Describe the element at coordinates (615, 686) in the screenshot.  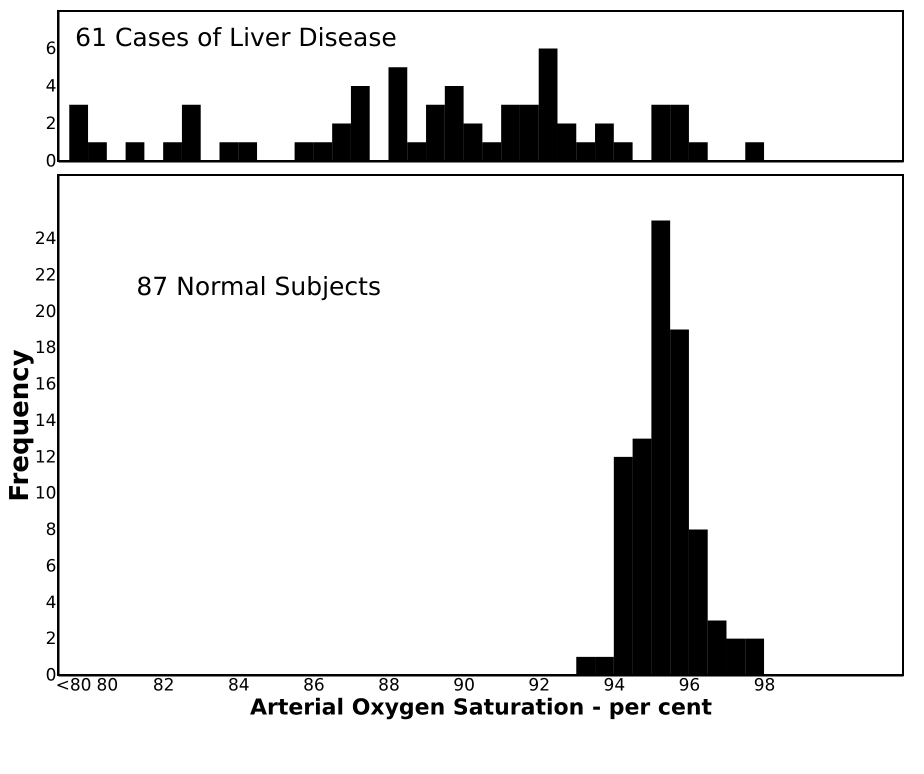
I see `x-tick-label: 94` at that location.